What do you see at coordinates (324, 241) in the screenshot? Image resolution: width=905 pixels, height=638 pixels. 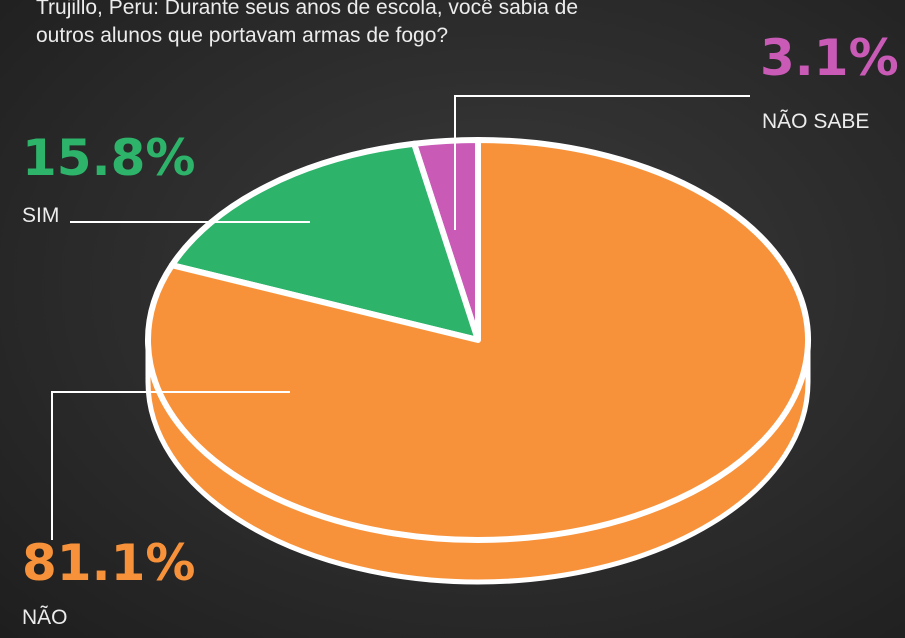 I see `pie-slice` at bounding box center [324, 241].